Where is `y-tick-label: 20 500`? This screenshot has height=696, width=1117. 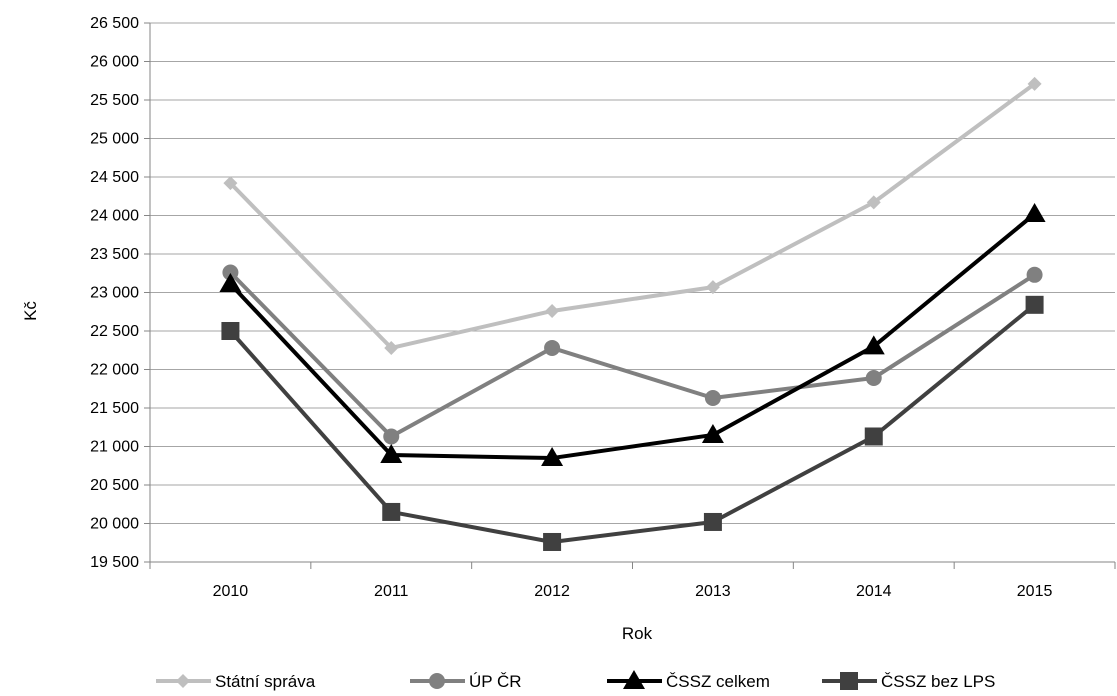
y-tick-label: 20 500 is located at coordinates (114, 485).